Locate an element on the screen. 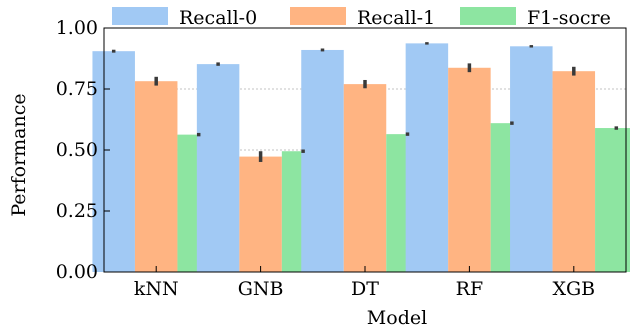 The width and height of the screenshot is (630, 331). x-tick-label: RF is located at coordinates (470, 289).